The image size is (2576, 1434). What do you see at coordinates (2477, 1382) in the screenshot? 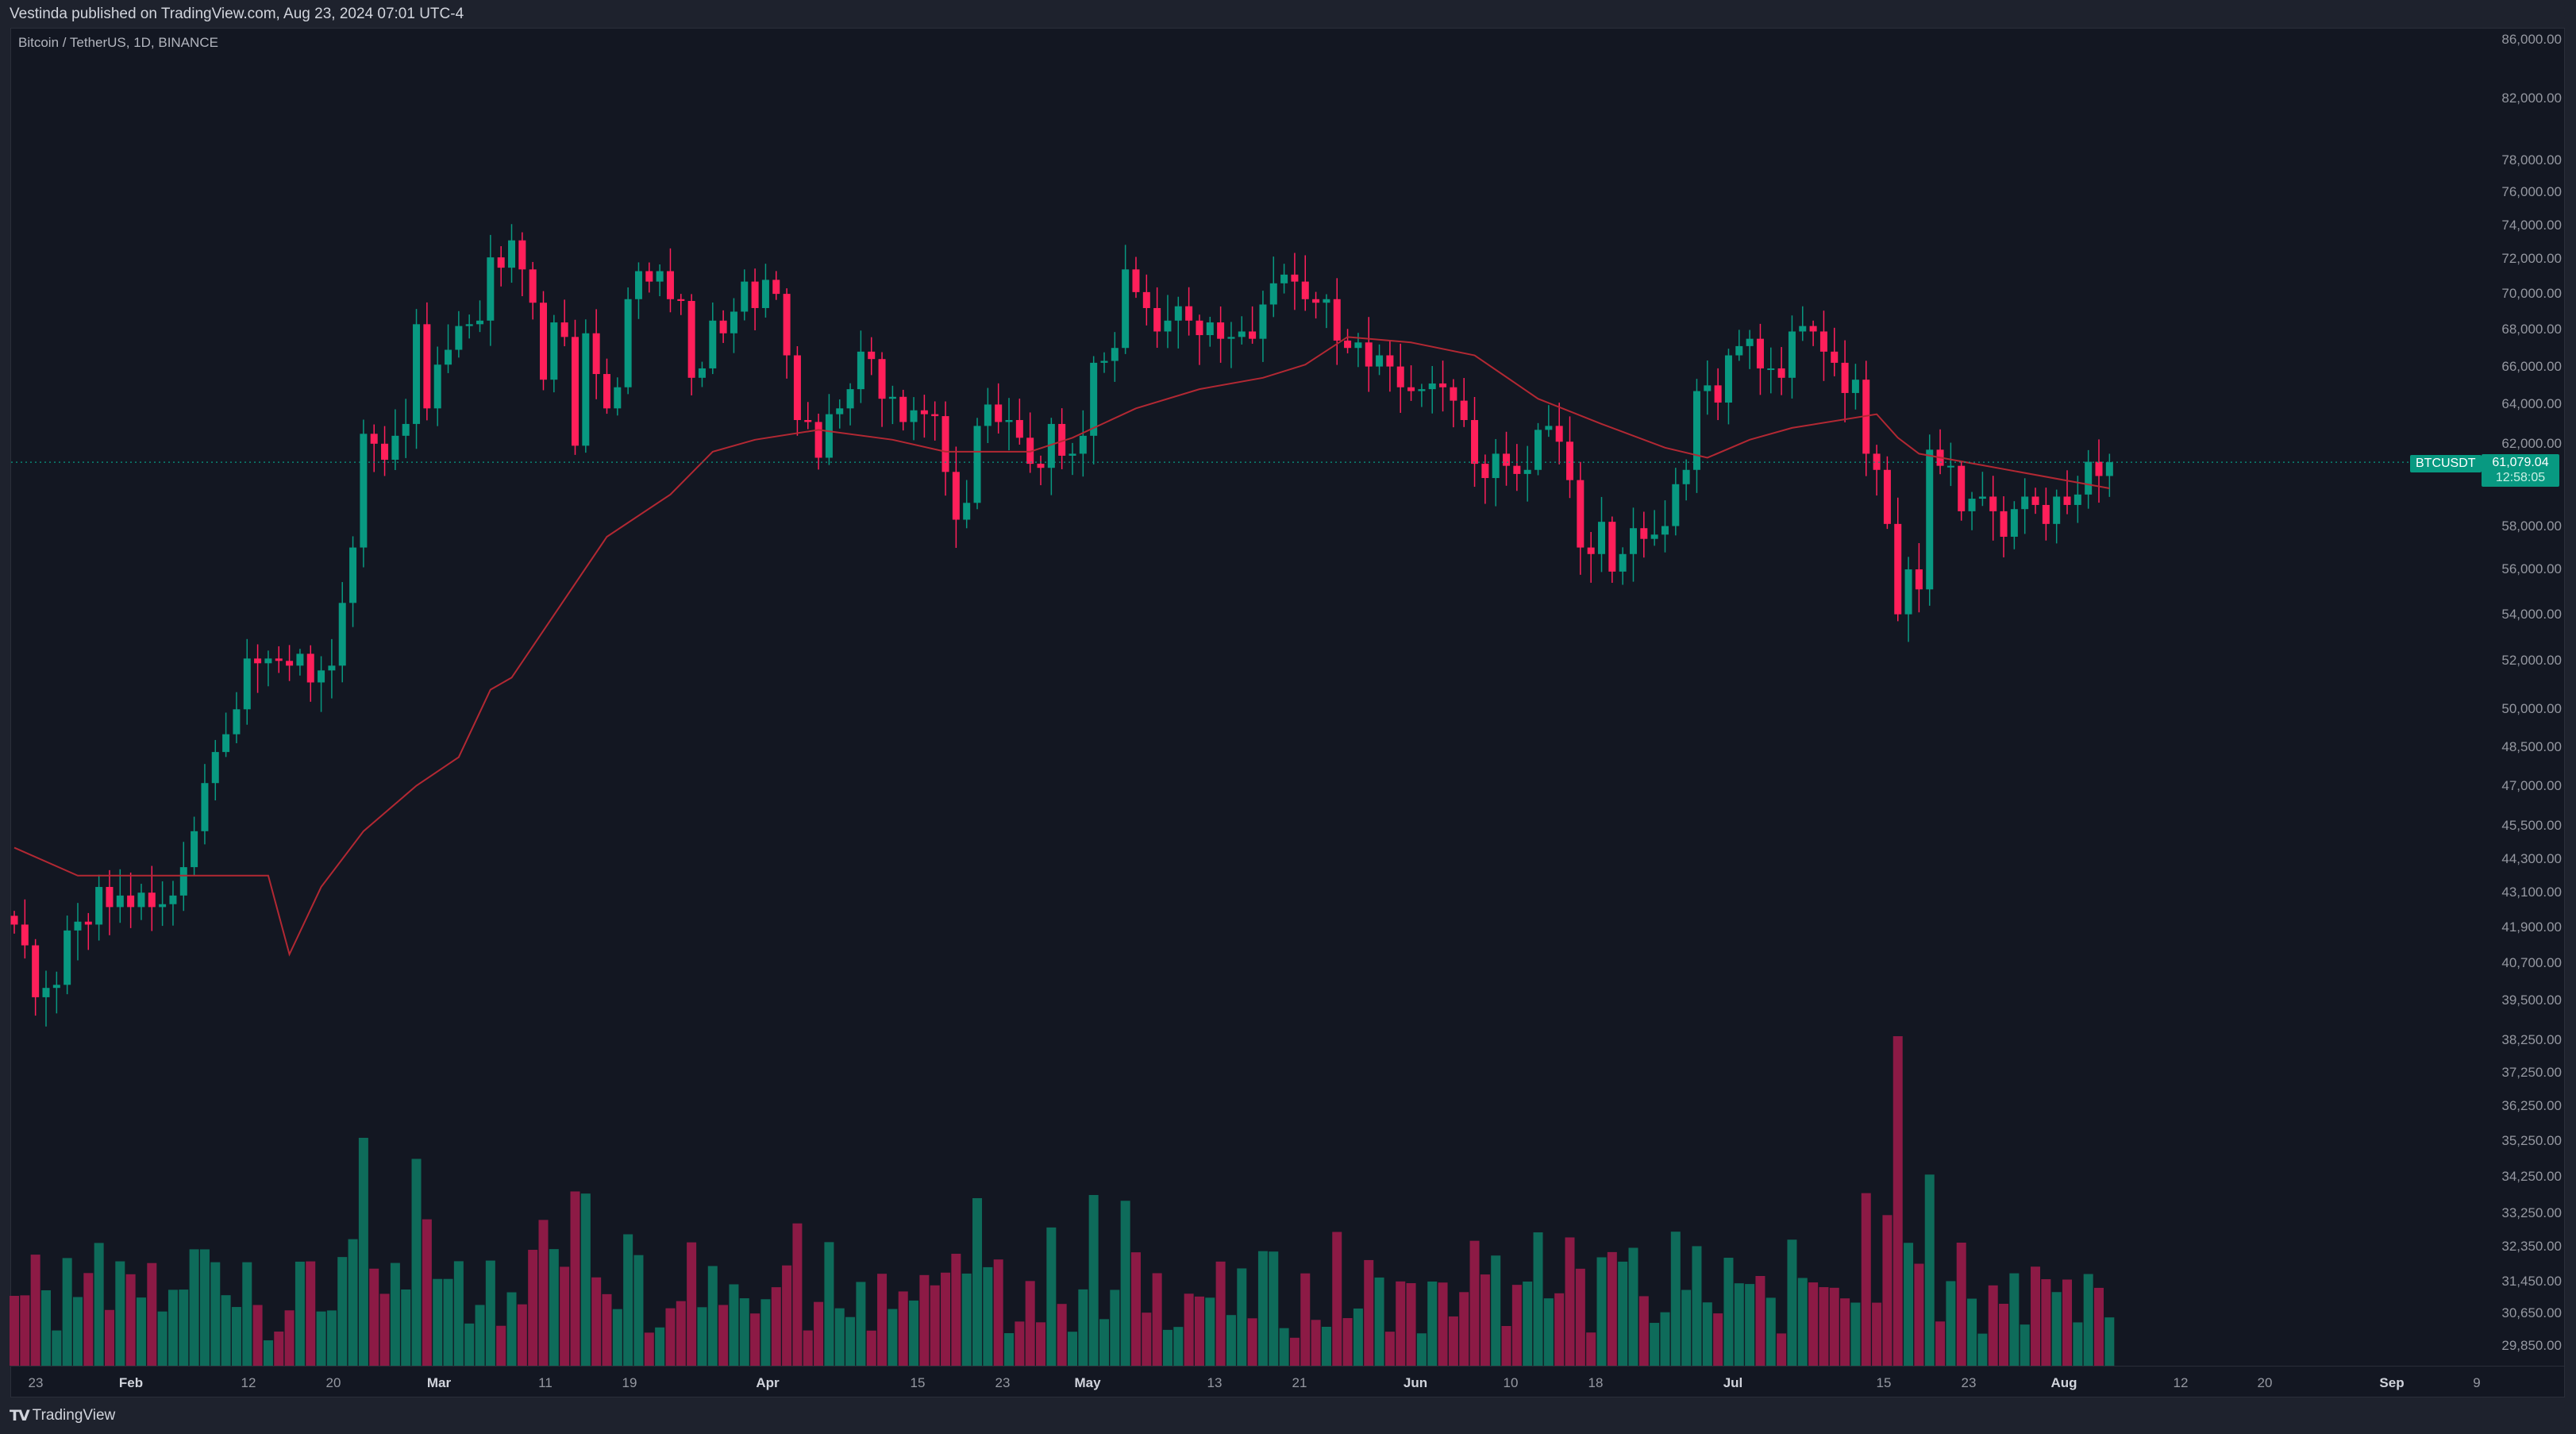
I see `time-axis-label: 9` at bounding box center [2477, 1382].